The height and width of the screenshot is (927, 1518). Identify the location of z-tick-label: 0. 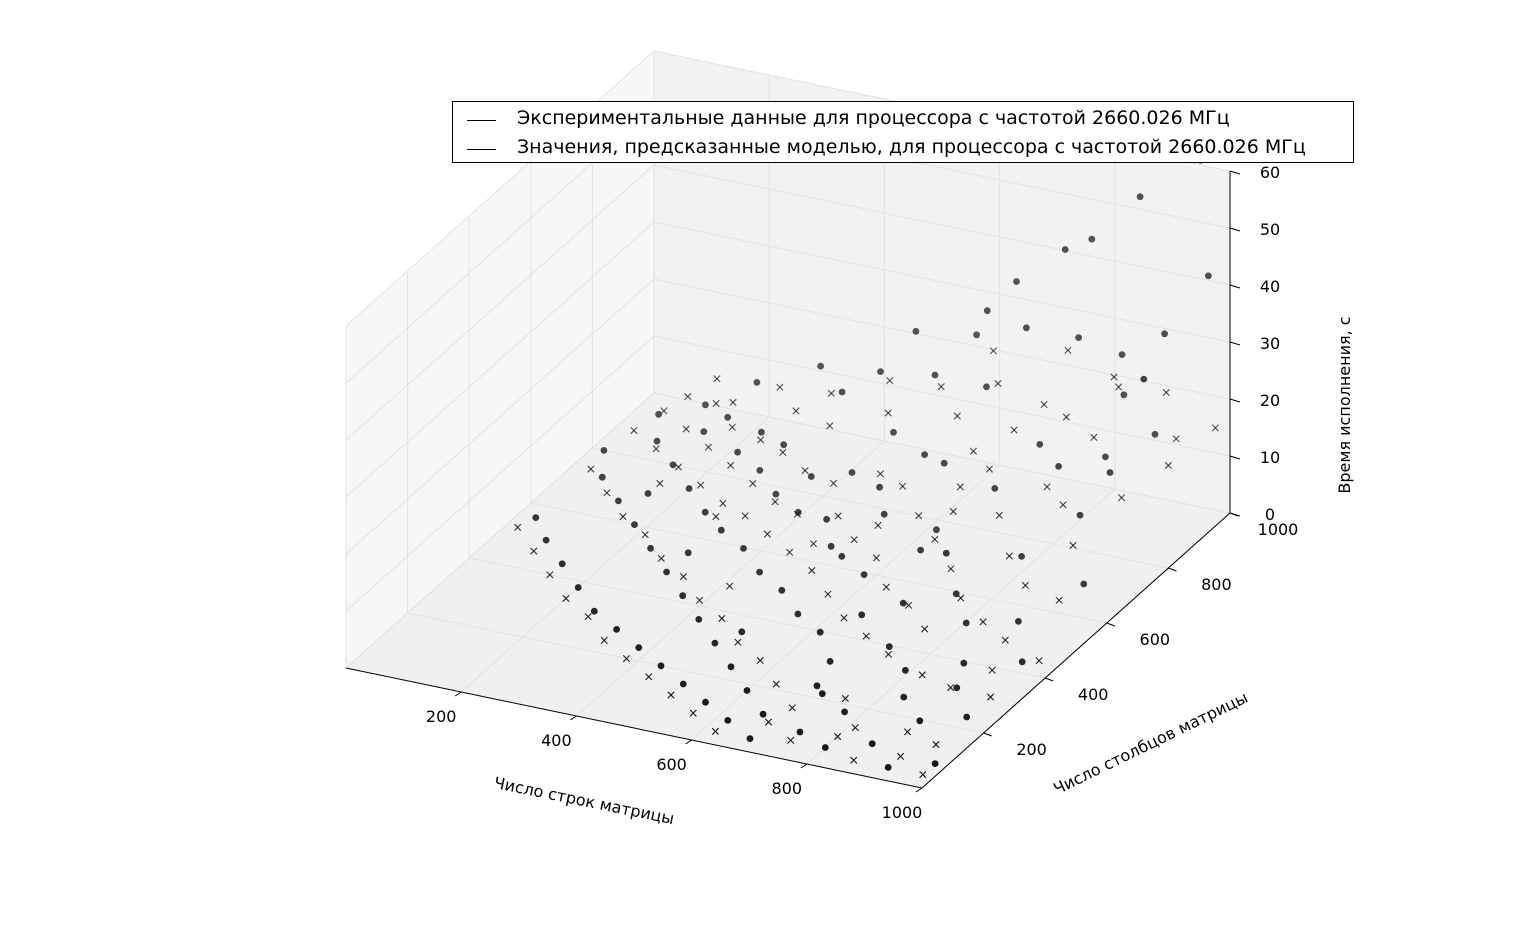
(1270, 514).